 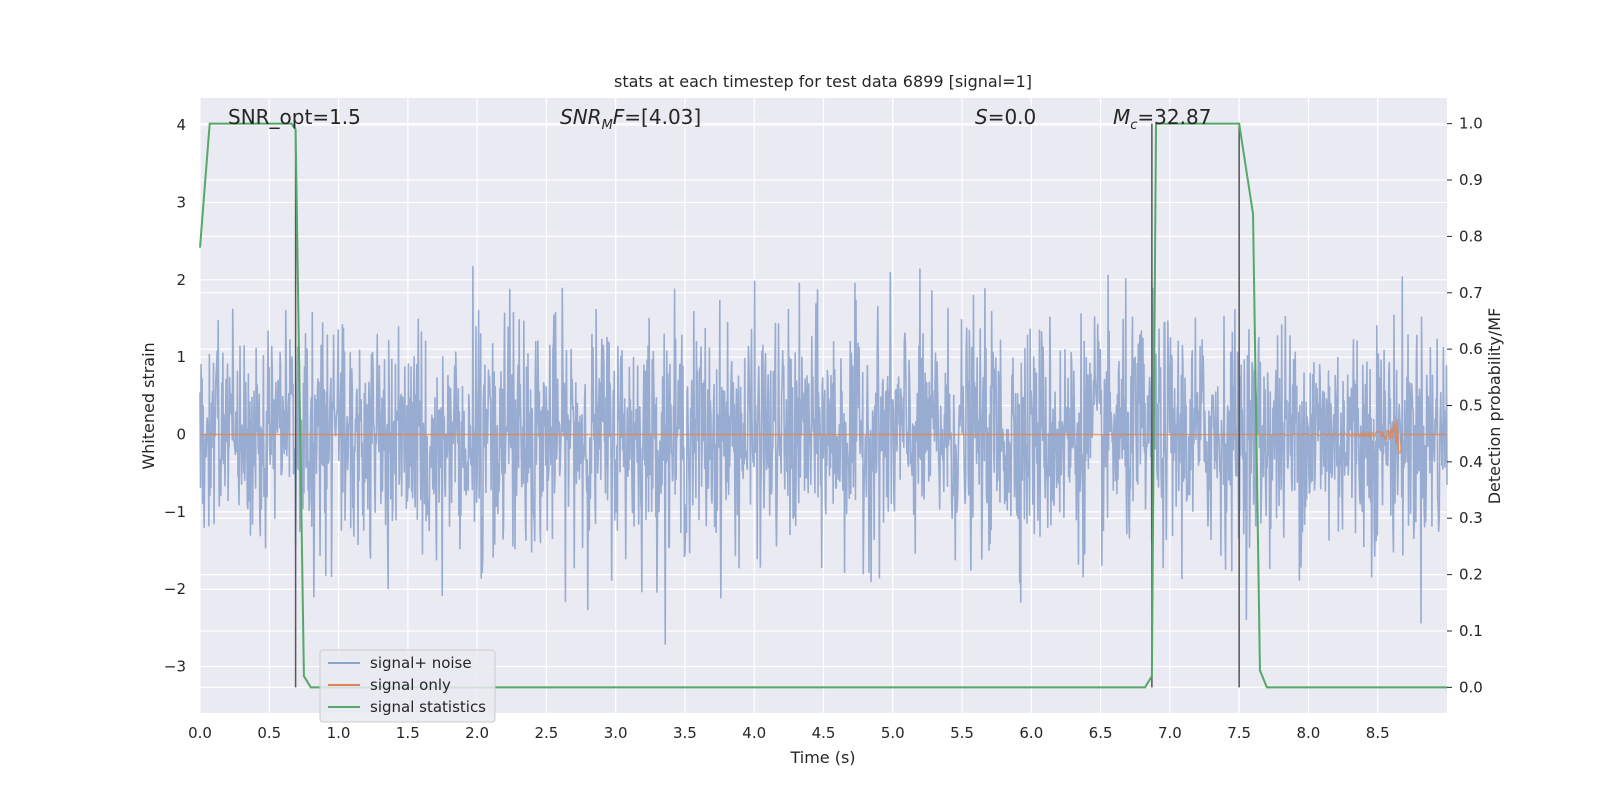 What do you see at coordinates (1101, 733) in the screenshot?
I see `x-tick-label: 6.5` at bounding box center [1101, 733].